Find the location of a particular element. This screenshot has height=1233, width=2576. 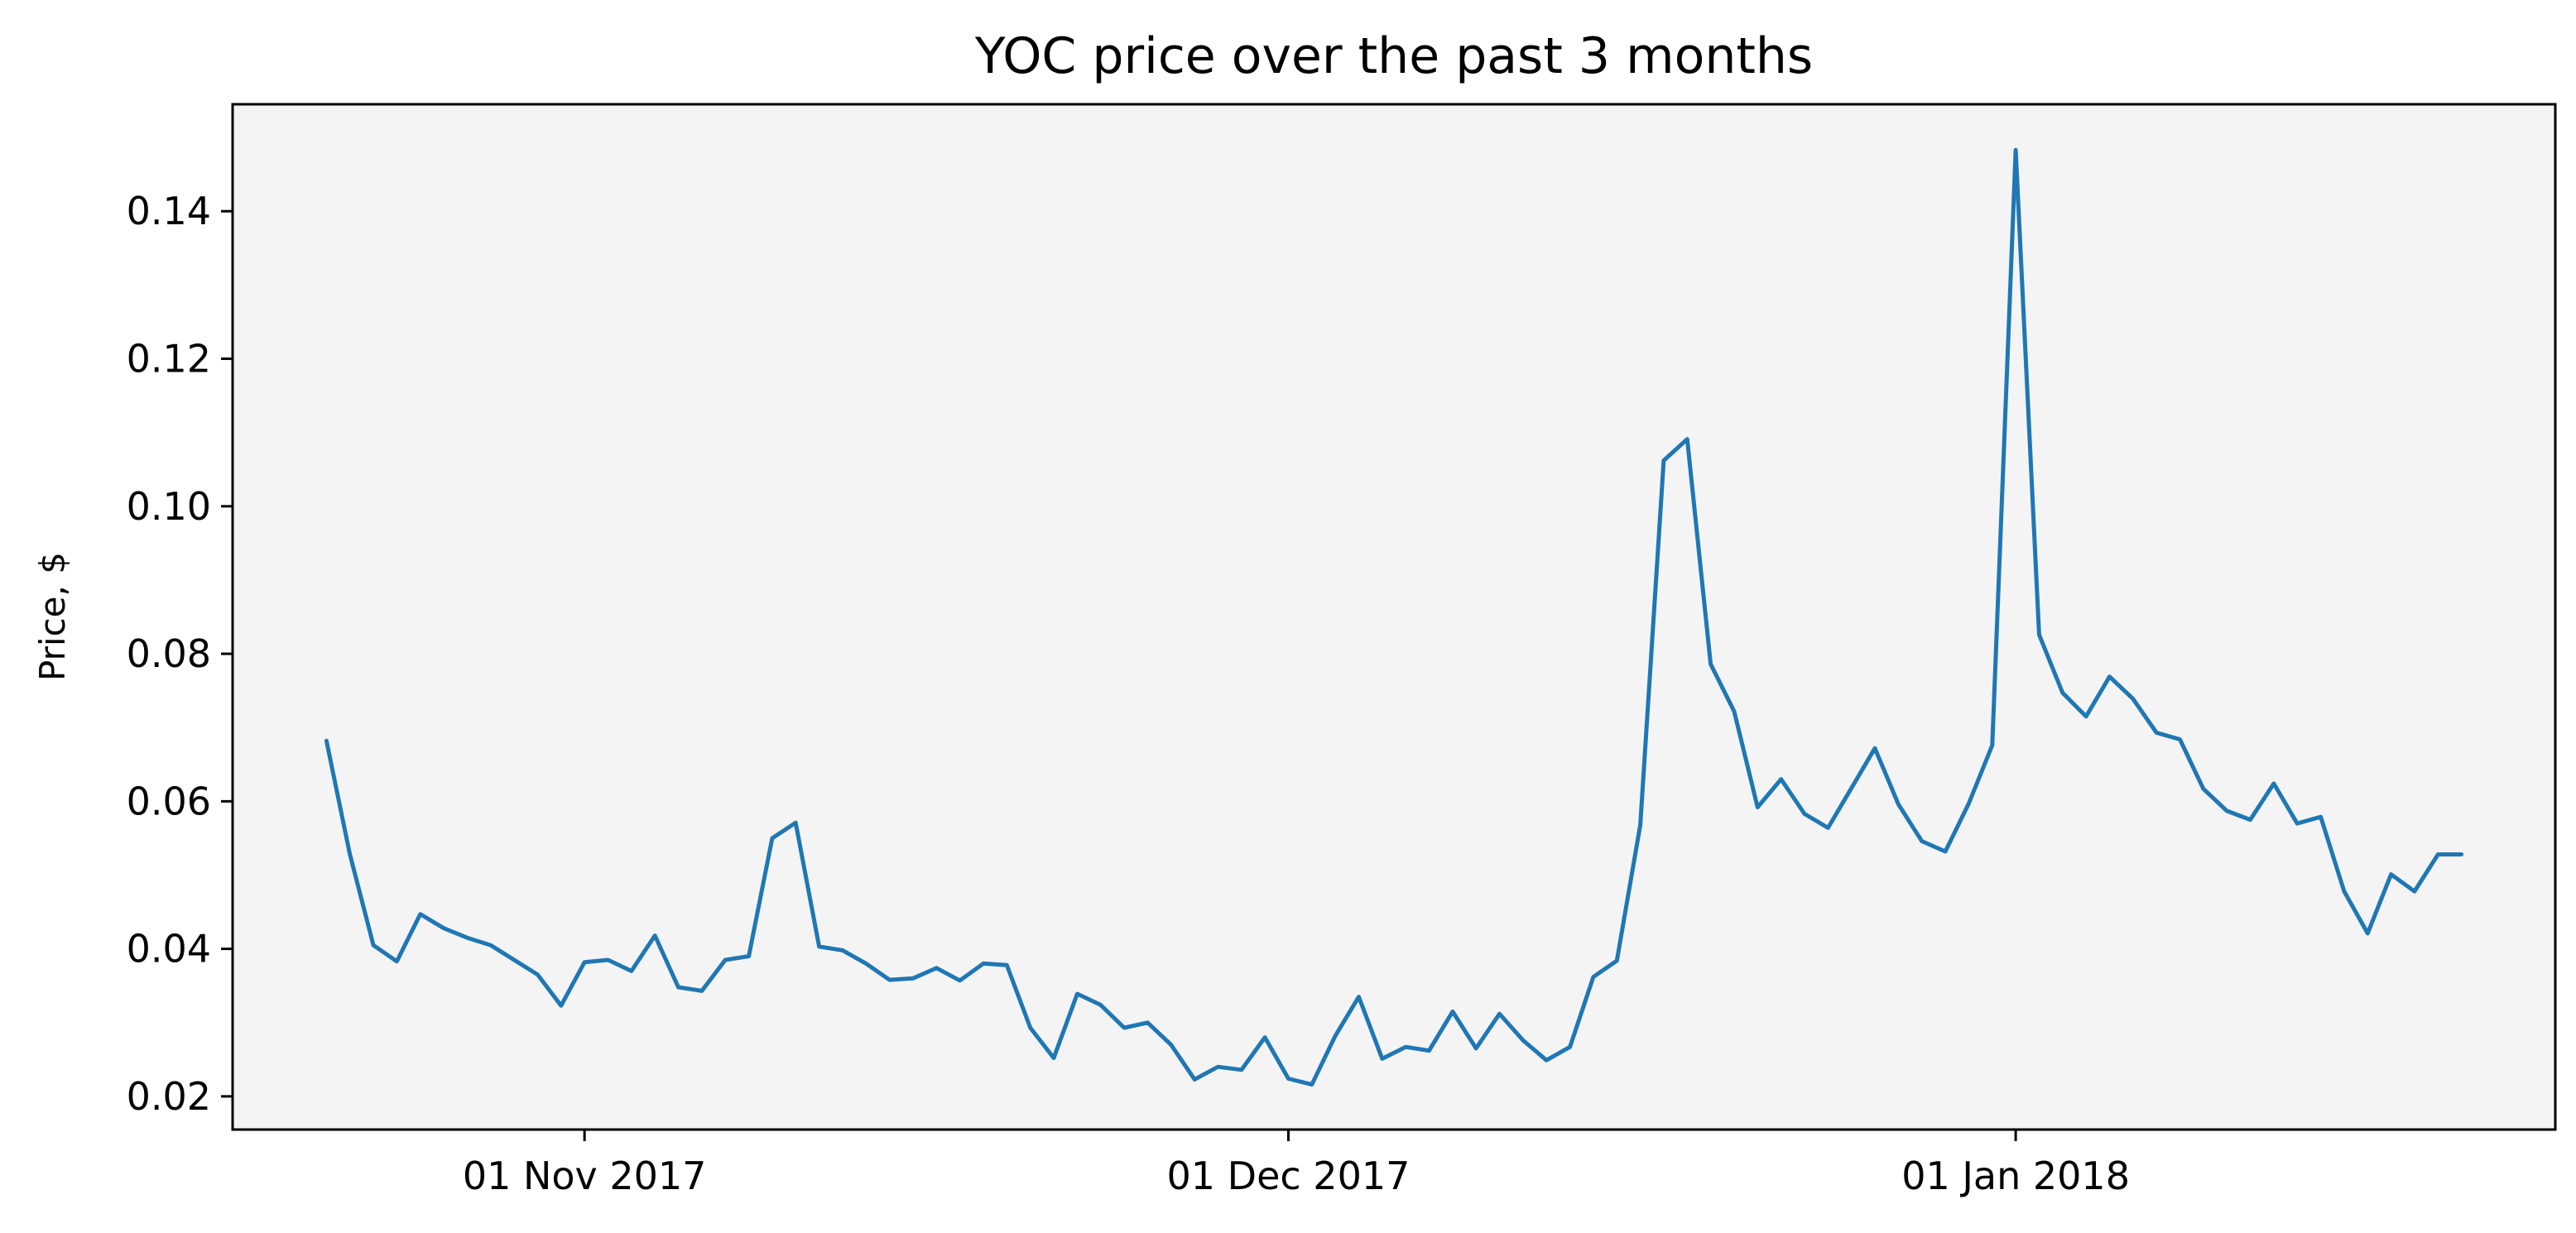

y-tick-label: 0.02 is located at coordinates (169, 1096).